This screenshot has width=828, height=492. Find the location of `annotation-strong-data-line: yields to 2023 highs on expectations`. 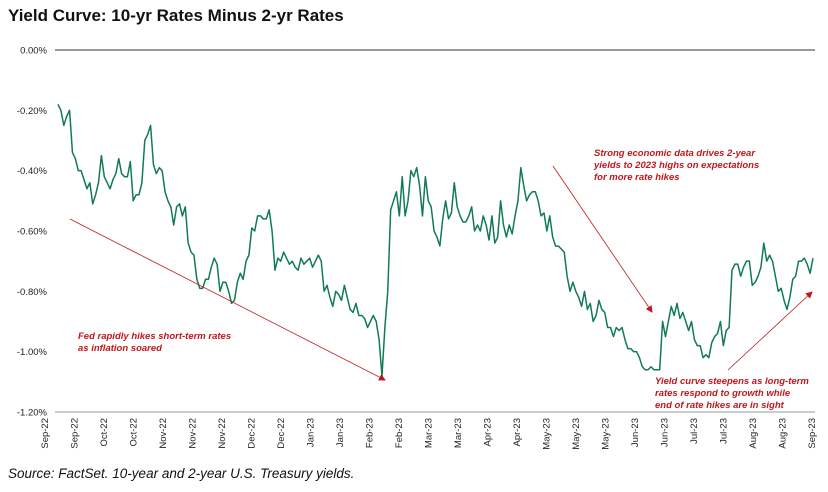

annotation-strong-data-line: yields to 2023 highs on expectations is located at coordinates (676, 165).